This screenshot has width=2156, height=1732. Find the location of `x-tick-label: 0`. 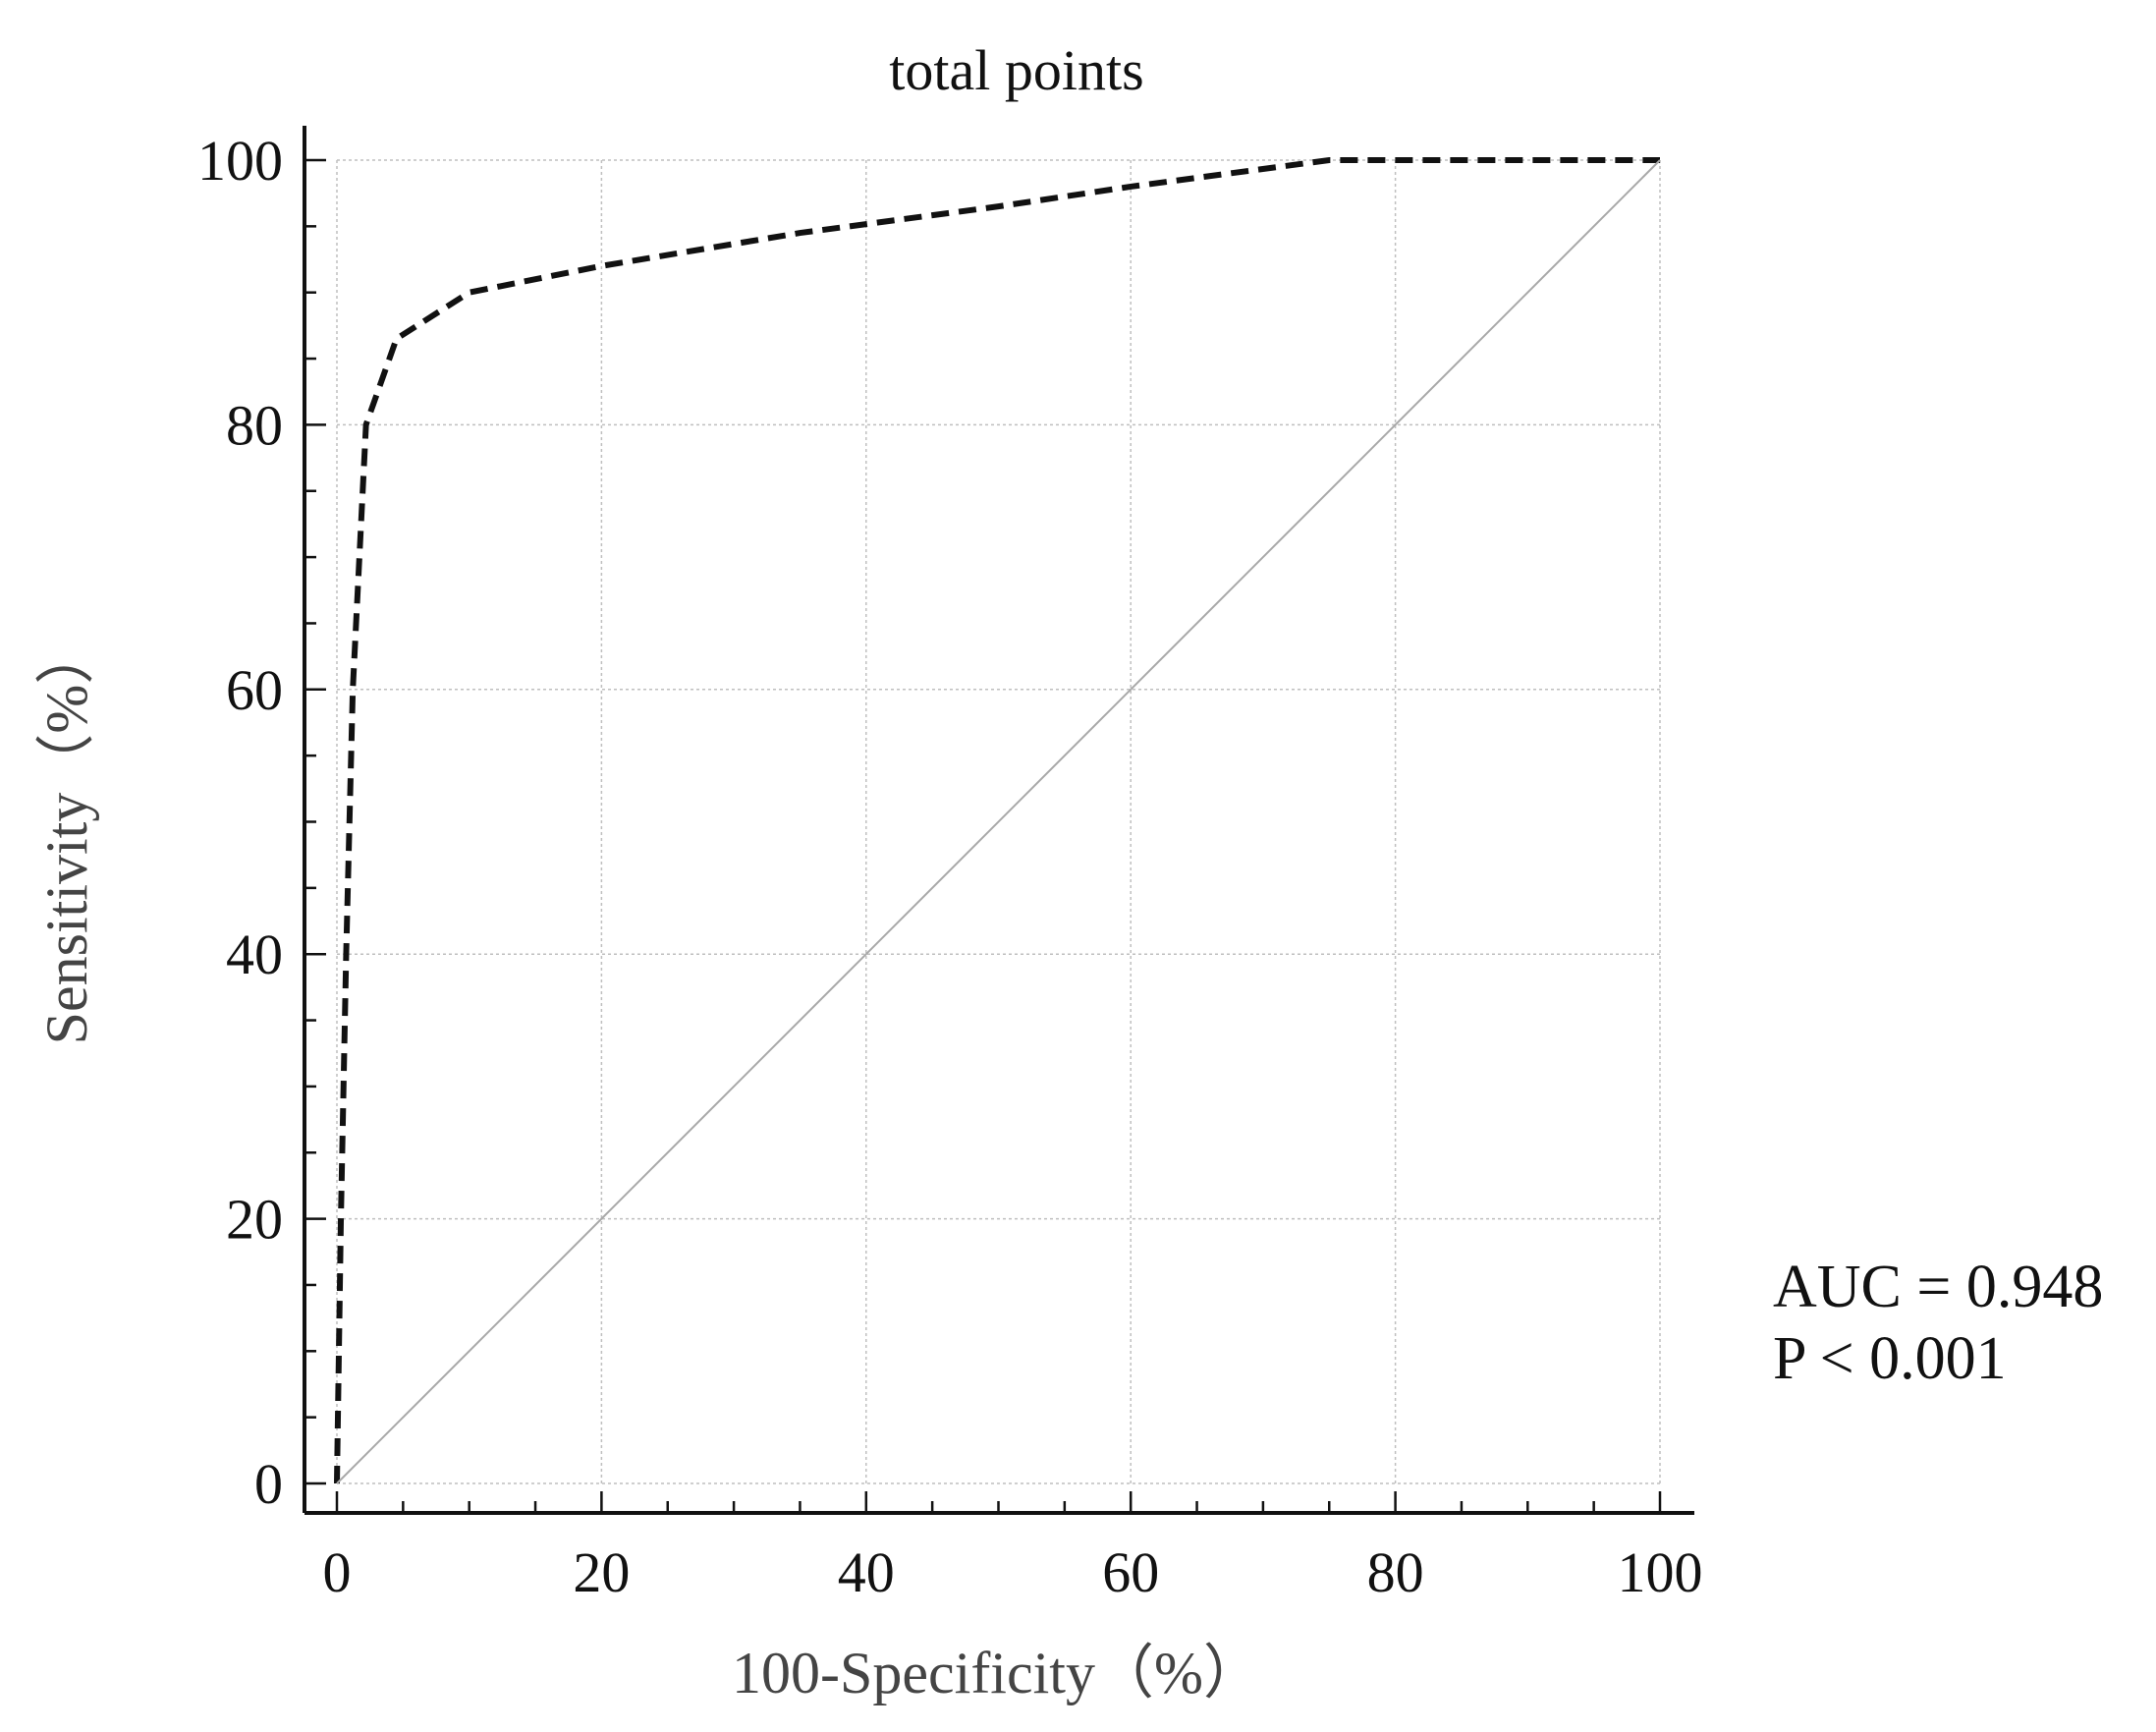

x-tick-label: 0 is located at coordinates (337, 1572).